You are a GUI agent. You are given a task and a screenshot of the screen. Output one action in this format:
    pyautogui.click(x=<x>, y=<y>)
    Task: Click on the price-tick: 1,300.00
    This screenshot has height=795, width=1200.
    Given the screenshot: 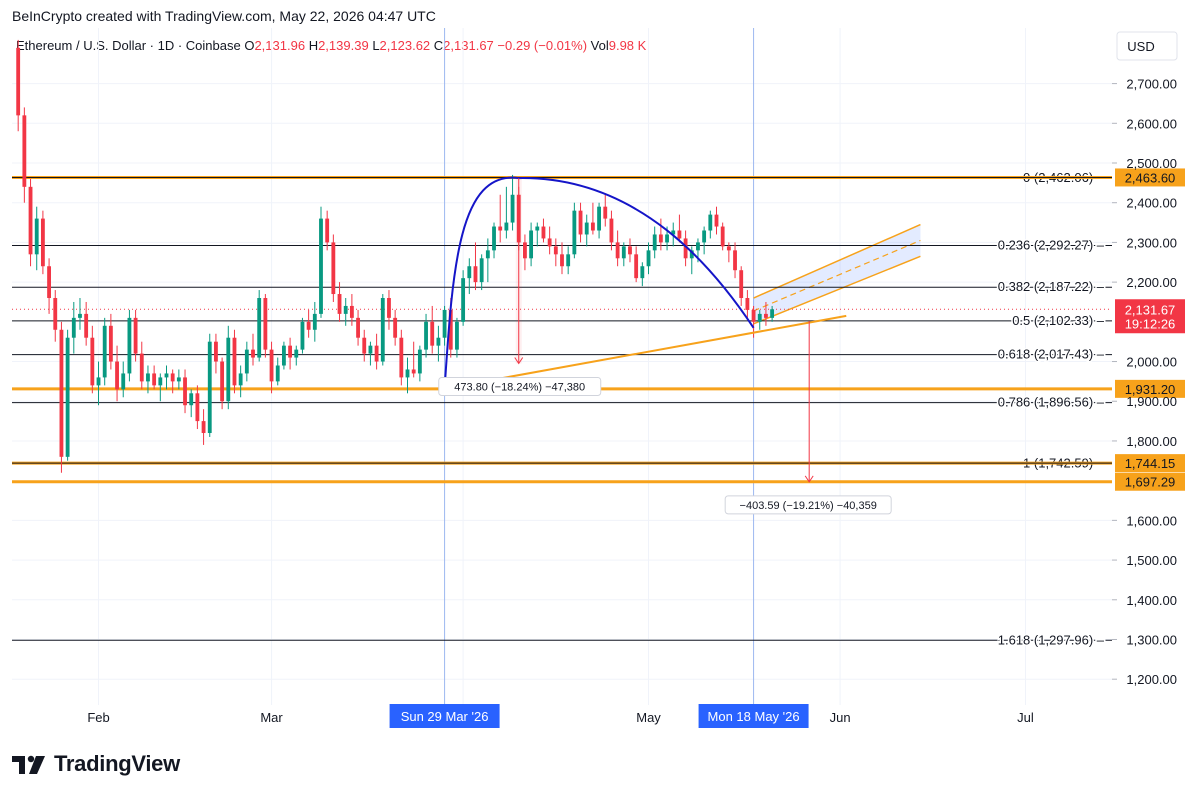 What is the action you would take?
    pyautogui.click(x=1151, y=639)
    